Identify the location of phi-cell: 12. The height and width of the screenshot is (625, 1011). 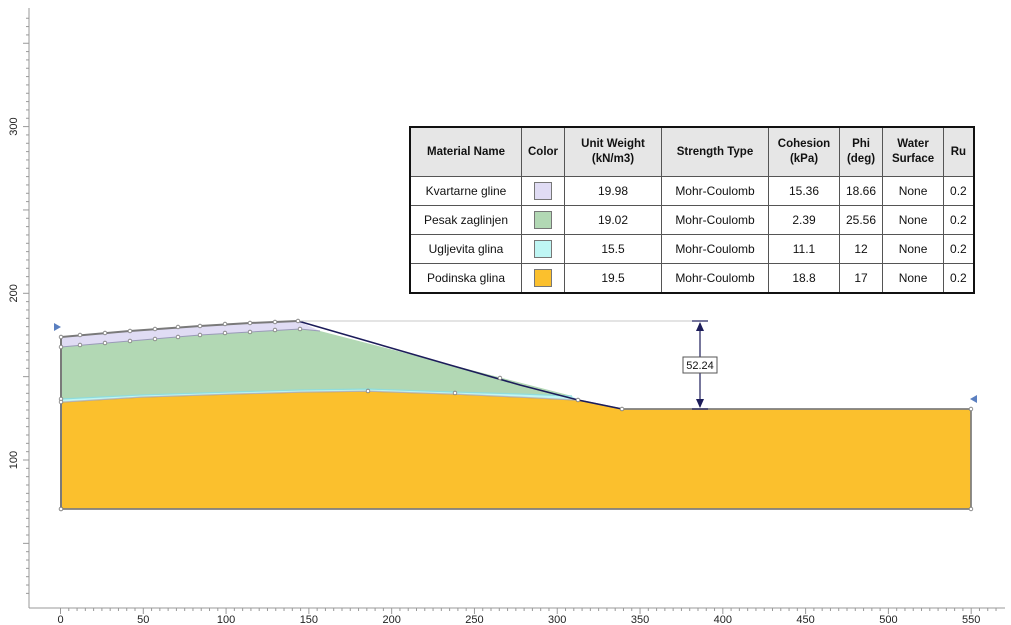
(861, 249).